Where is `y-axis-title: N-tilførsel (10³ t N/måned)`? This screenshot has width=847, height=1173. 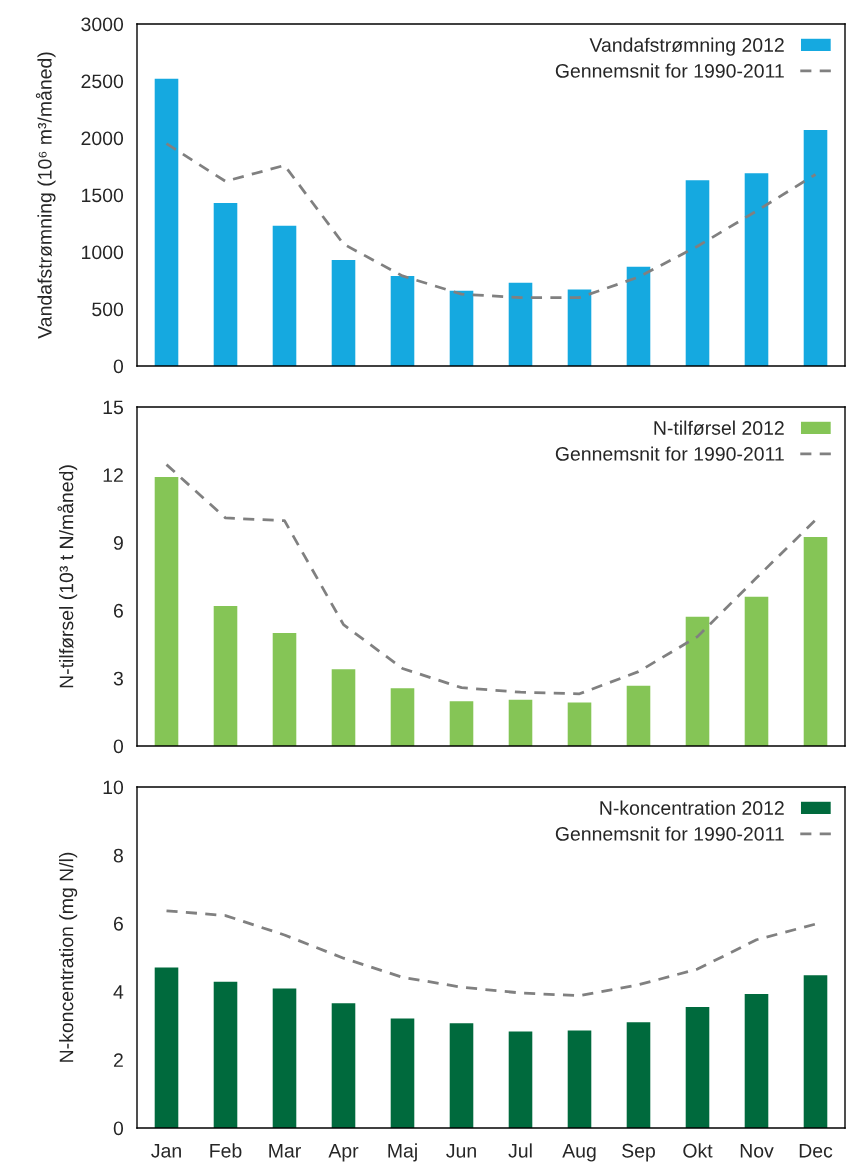 y-axis-title: N-tilførsel (10³ t N/måned) is located at coordinates (67, 576).